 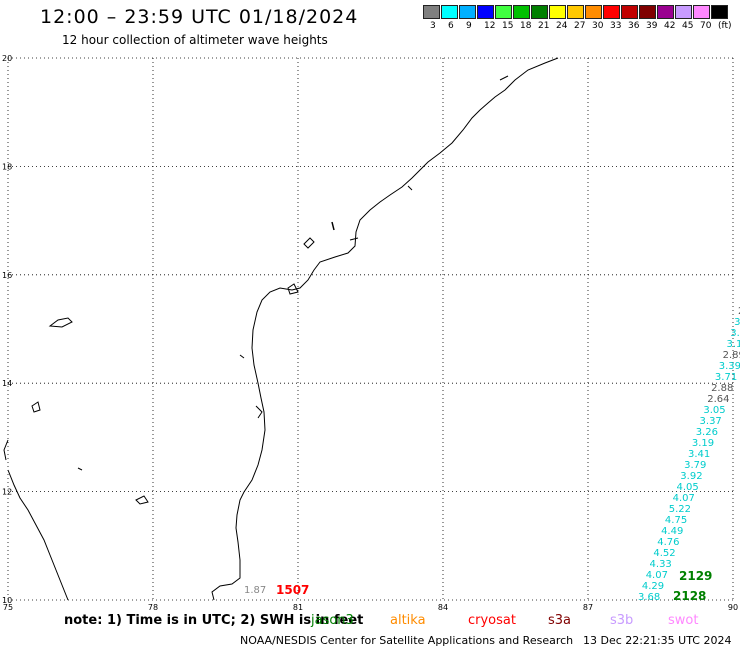 I want to click on west-coast-india, so click(x=38, y=535).